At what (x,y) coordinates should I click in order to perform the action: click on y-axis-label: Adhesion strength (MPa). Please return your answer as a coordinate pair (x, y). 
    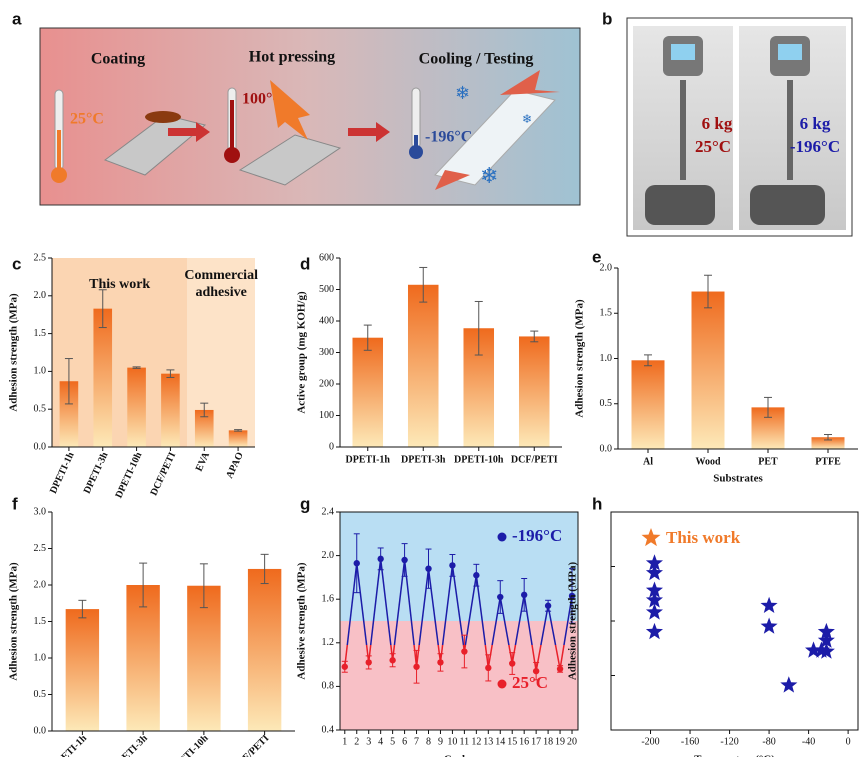
    Looking at the image, I should click on (14, 621).